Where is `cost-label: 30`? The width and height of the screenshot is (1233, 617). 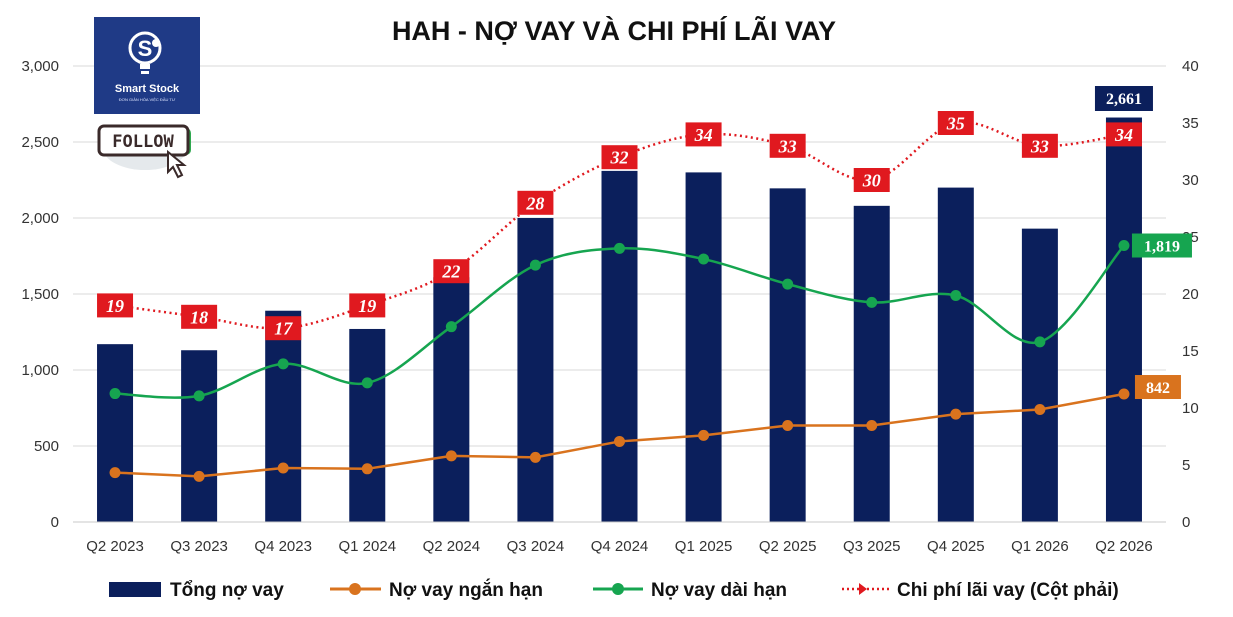
cost-label: 30 is located at coordinates (871, 181).